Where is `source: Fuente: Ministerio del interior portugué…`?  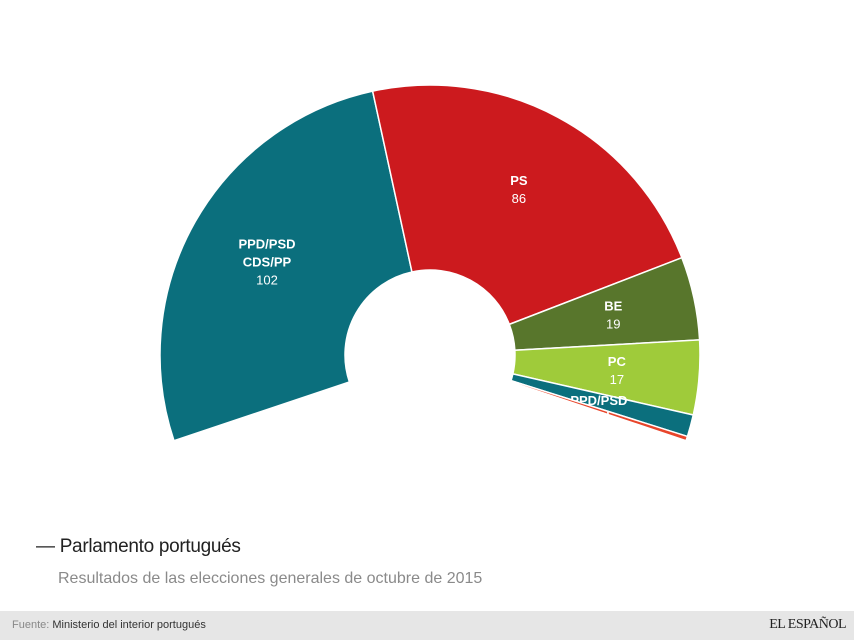
source: Fuente: Ministerio del interior portugué… is located at coordinates (109, 625).